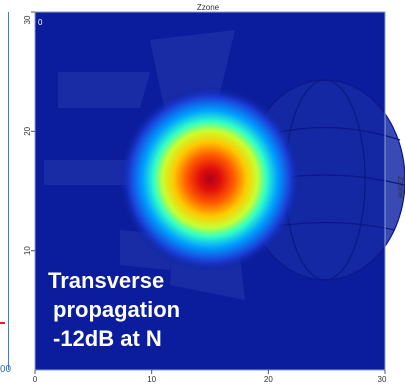 This screenshot has height=388, width=405. Describe the element at coordinates (40, 22) in the screenshot. I see `corner-marker: 0` at that location.